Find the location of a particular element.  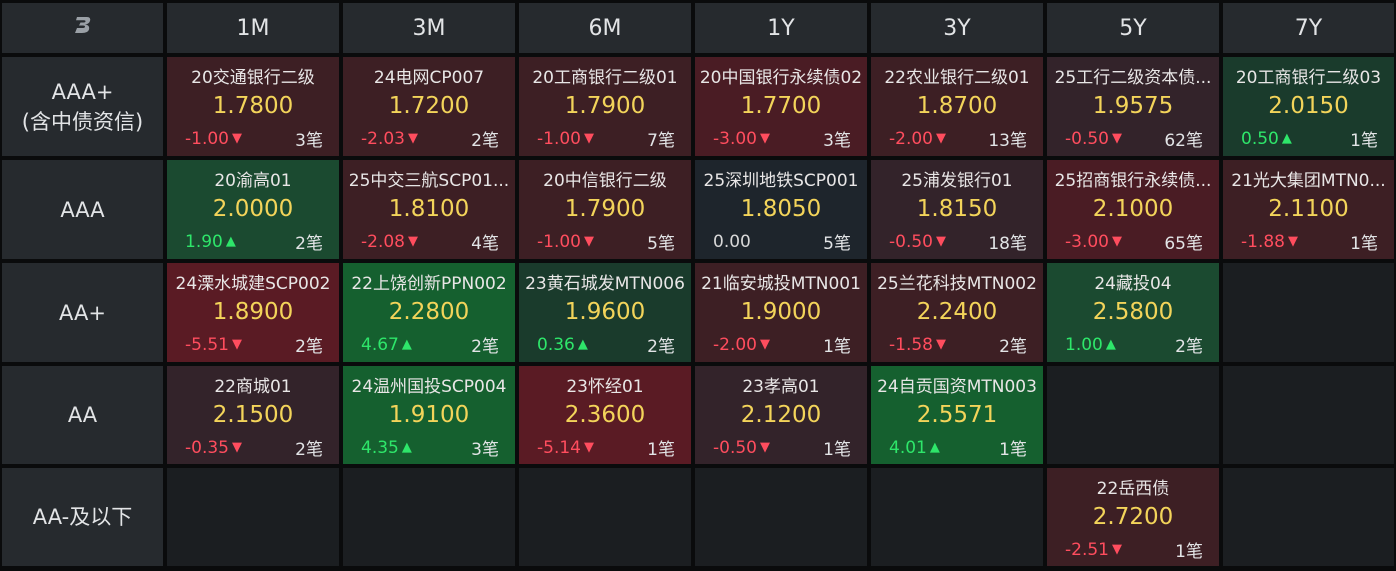

bond-yield: 1.9600 is located at coordinates (605, 312).